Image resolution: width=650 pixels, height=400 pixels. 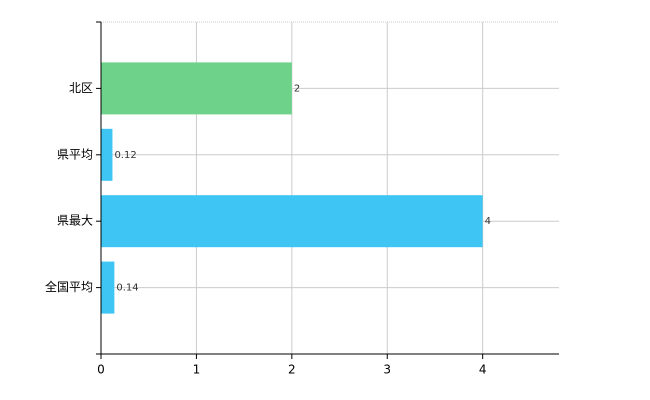 What do you see at coordinates (127, 288) in the screenshot?
I see `value-label: 0.14` at bounding box center [127, 288].